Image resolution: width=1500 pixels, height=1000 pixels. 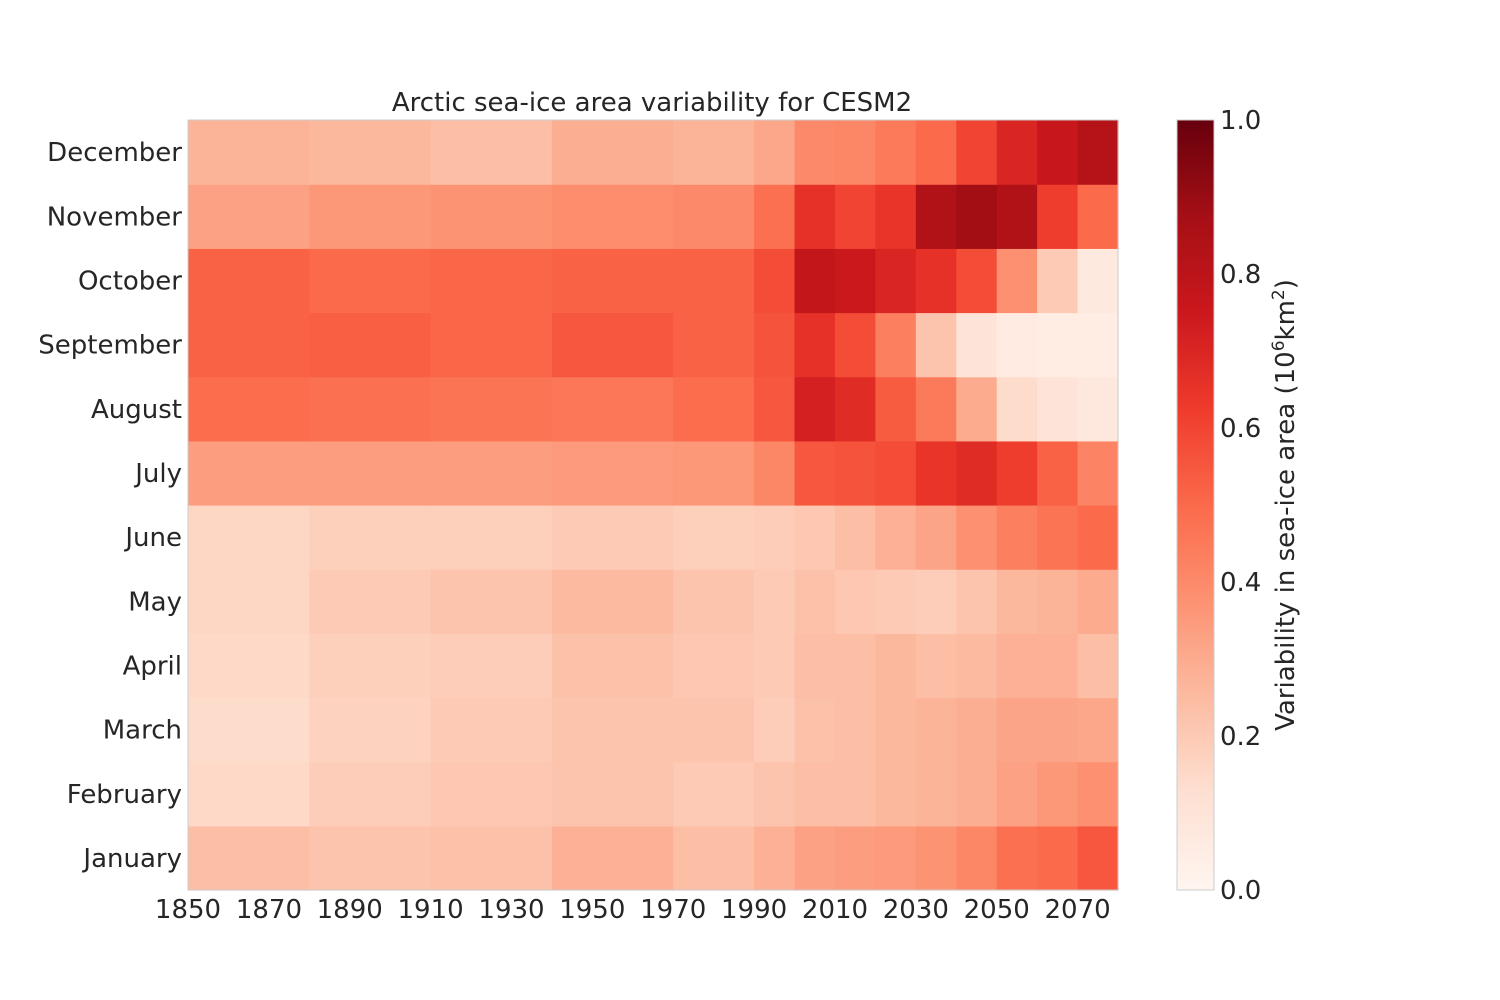 I want to click on colorbar-label-mid: km, so click(x=1286, y=320).